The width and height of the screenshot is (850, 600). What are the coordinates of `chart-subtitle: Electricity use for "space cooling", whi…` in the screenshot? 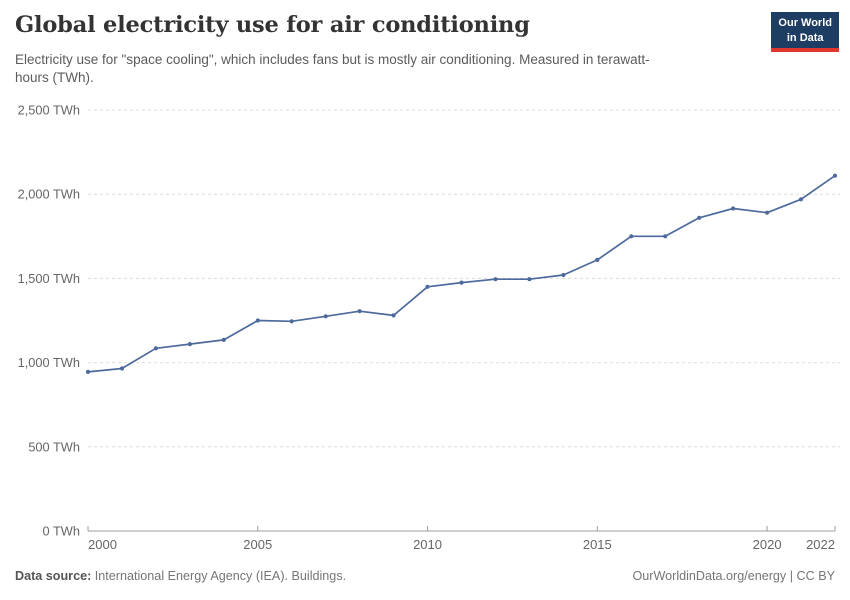 It's located at (332, 69).